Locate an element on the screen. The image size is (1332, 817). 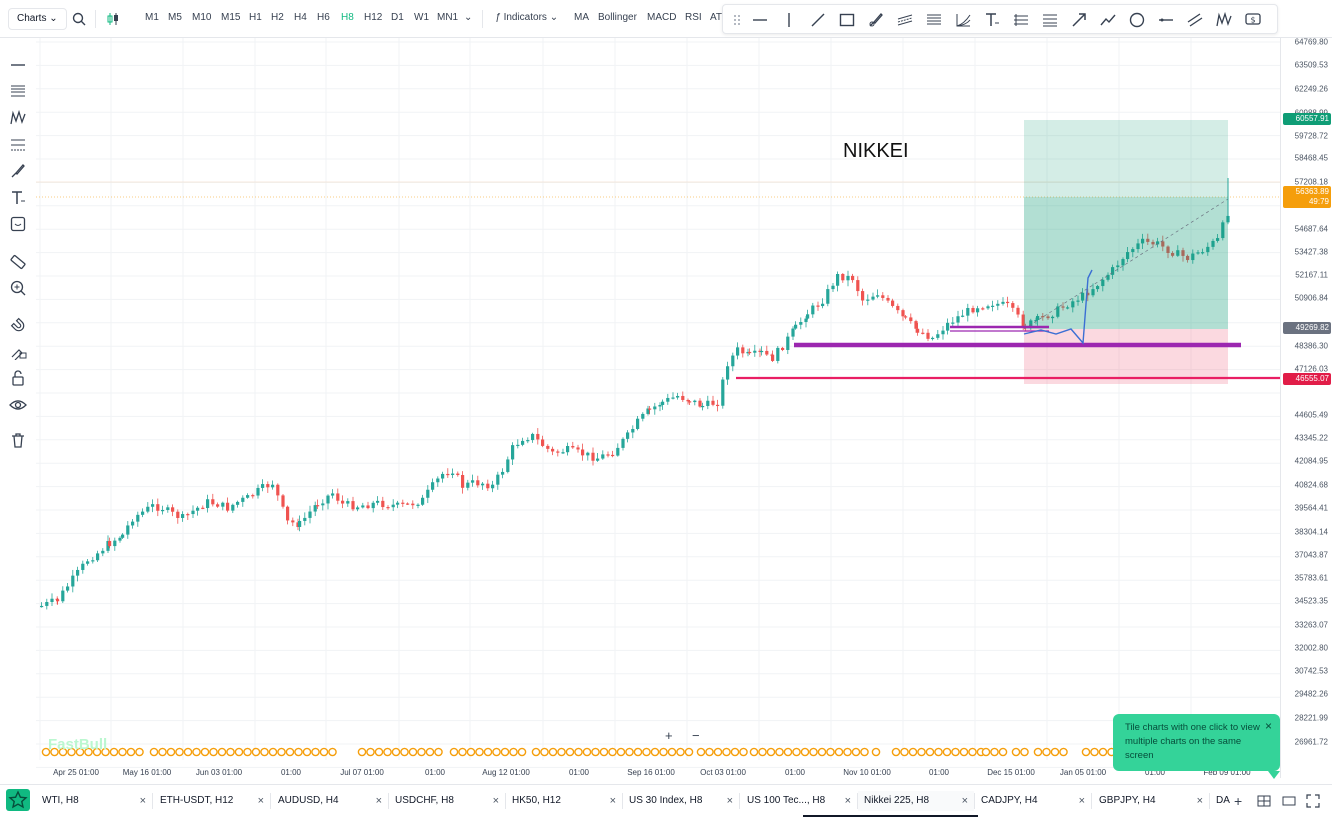
double-line-icon is located at coordinates (1195, 20).